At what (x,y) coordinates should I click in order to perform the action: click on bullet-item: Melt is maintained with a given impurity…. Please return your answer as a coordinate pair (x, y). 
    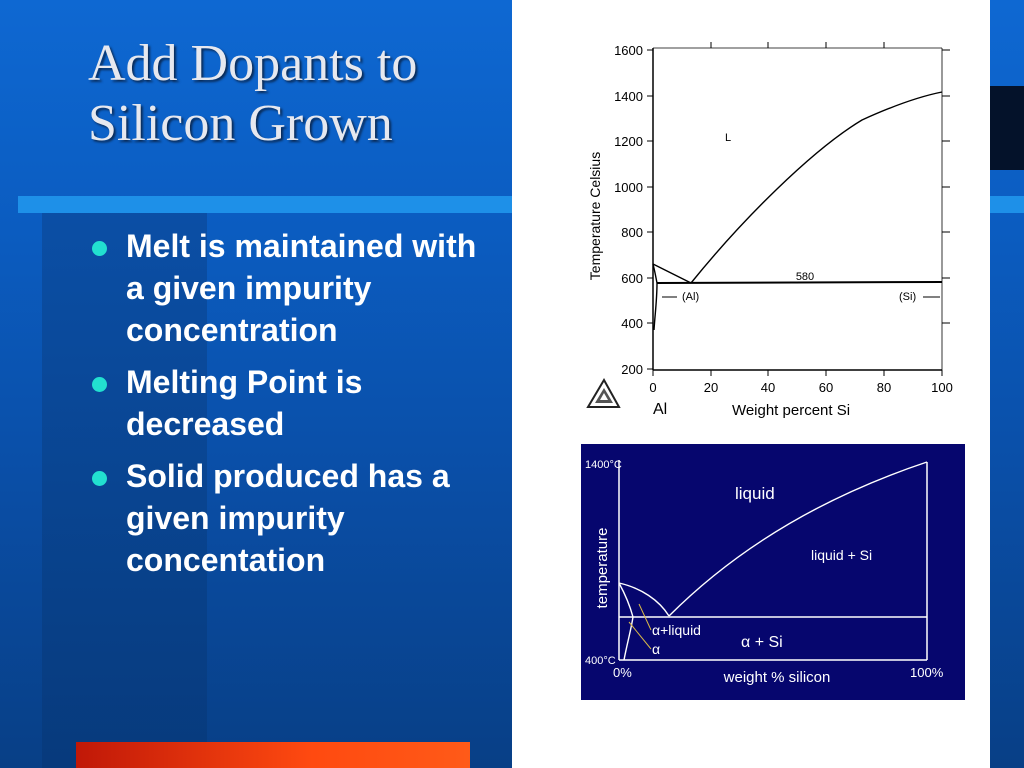
    Looking at the image, I should click on (288, 288).